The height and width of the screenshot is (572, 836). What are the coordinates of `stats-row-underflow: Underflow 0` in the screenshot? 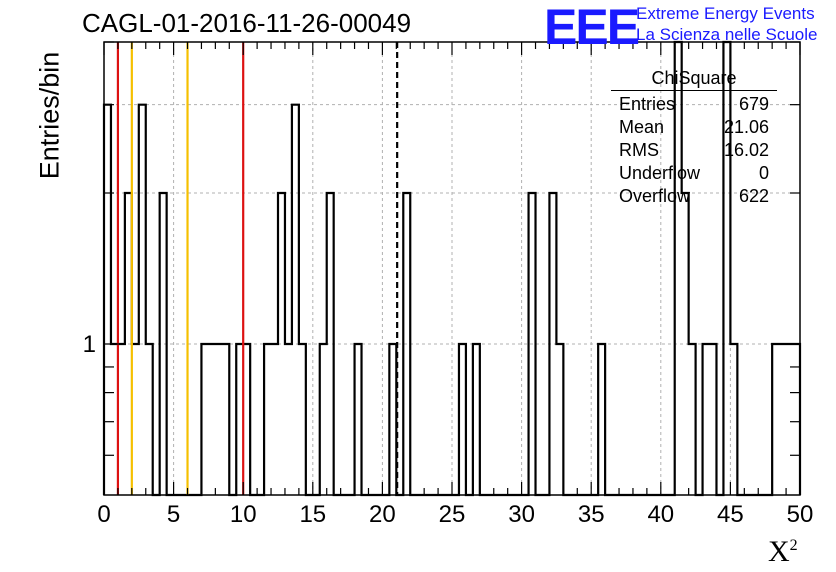 It's located at (694, 173).